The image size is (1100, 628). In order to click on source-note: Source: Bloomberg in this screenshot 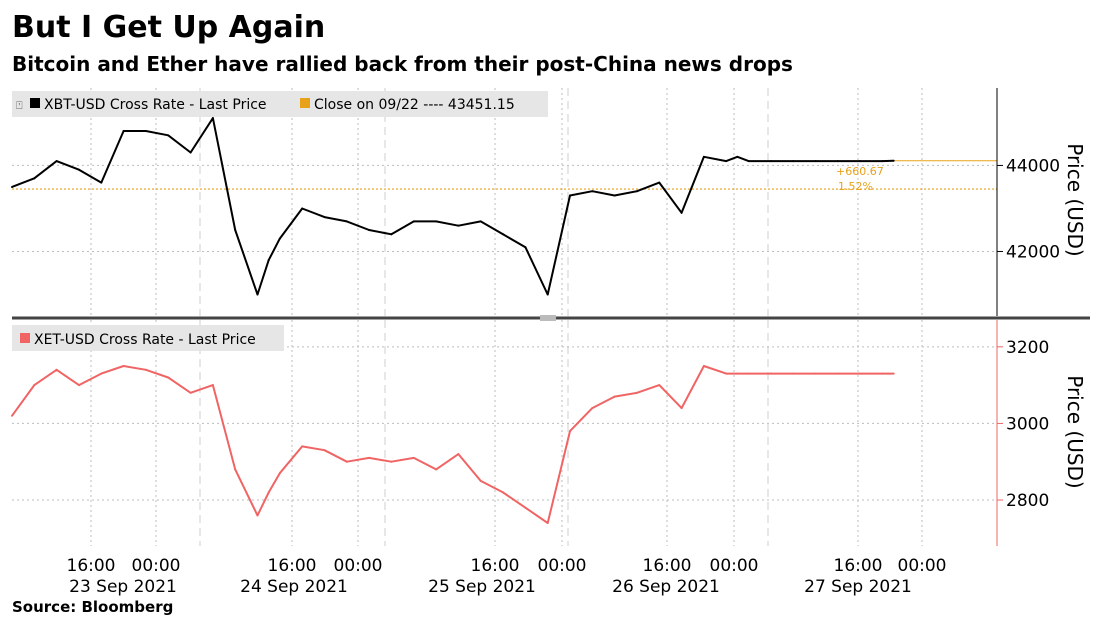, I will do `click(93, 607)`.